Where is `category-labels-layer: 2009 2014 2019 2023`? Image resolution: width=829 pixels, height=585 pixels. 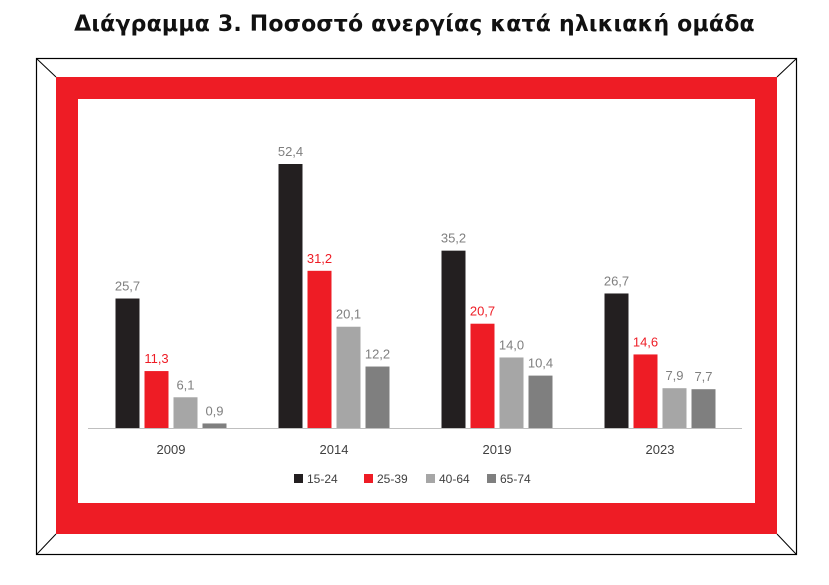
category-labels-layer: 2009 2014 2019 2023 is located at coordinates (416, 449).